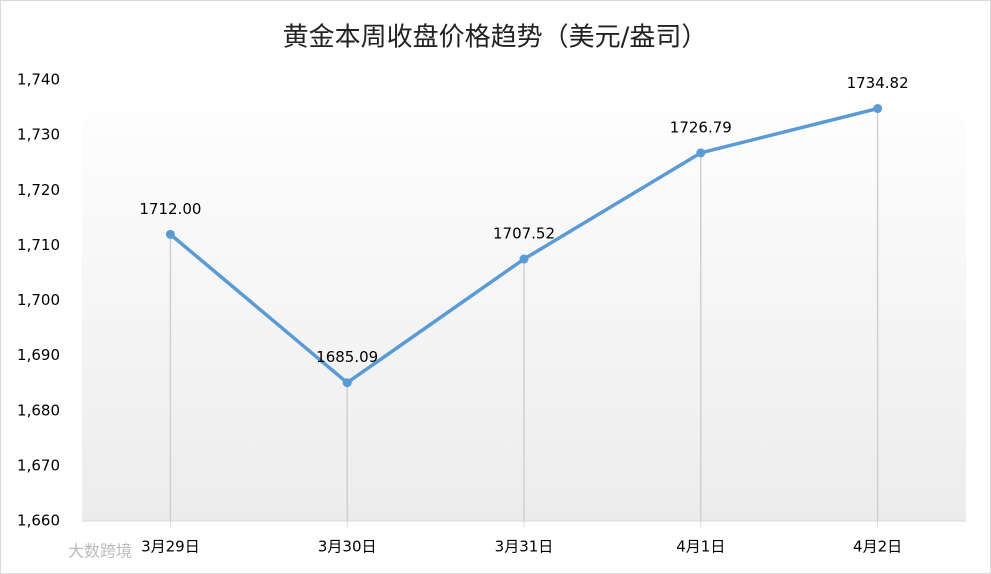 The height and width of the screenshot is (574, 991). What do you see at coordinates (347, 357) in the screenshot?
I see `data-label: 1685.09` at bounding box center [347, 357].